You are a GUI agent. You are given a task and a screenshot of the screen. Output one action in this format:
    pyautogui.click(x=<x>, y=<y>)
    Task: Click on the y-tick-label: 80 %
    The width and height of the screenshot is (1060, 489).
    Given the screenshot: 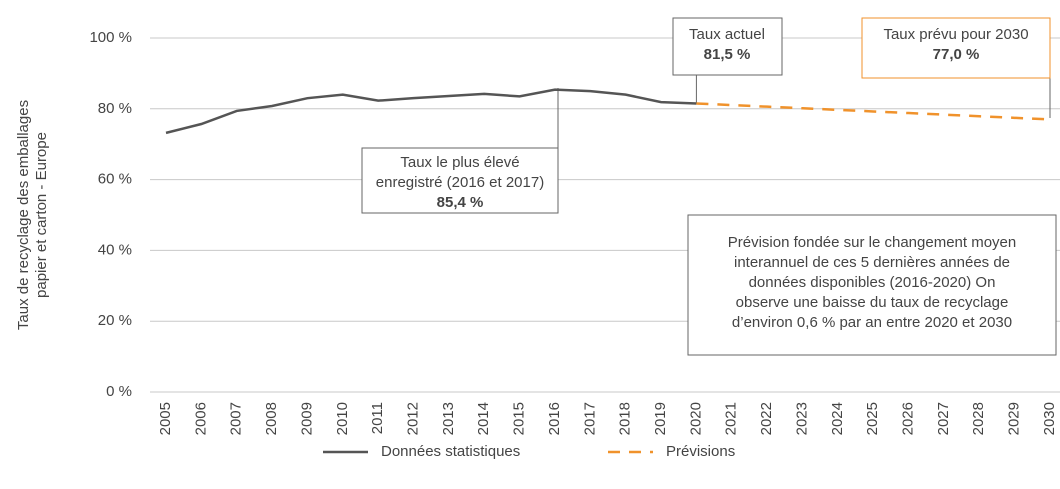 What is the action you would take?
    pyautogui.click(x=115, y=108)
    